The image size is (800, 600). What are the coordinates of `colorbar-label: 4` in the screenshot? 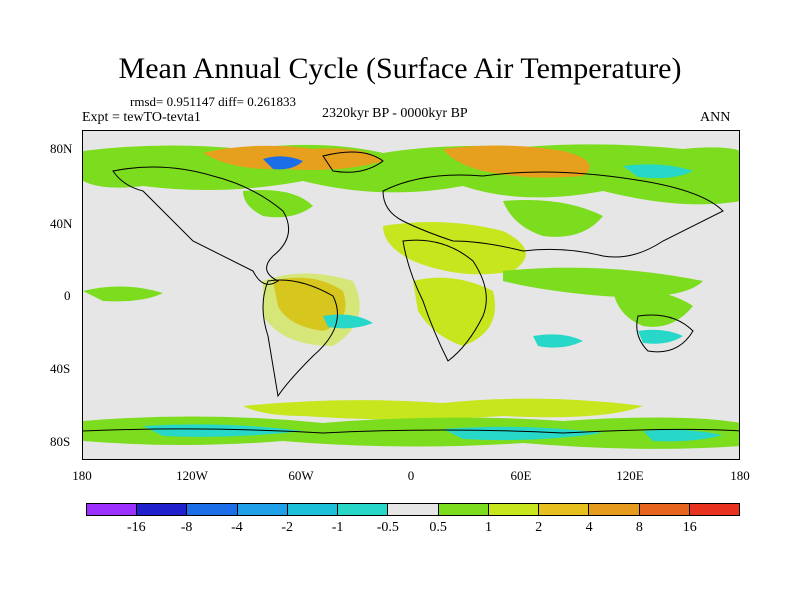 It's located at (589, 527).